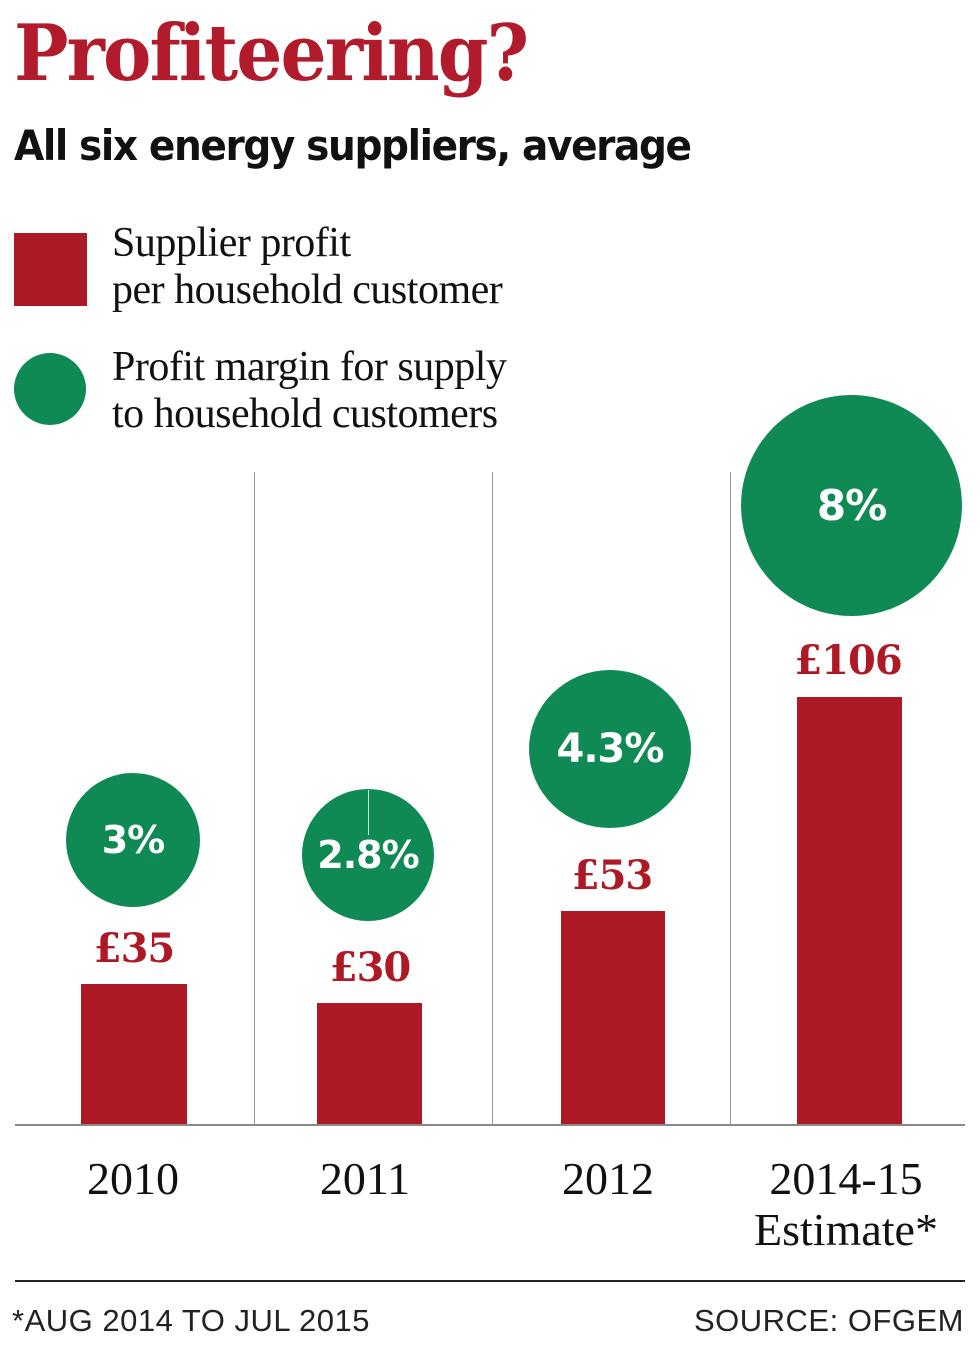 The height and width of the screenshot is (1354, 980). I want to click on margin-value: 3%, so click(133, 840).